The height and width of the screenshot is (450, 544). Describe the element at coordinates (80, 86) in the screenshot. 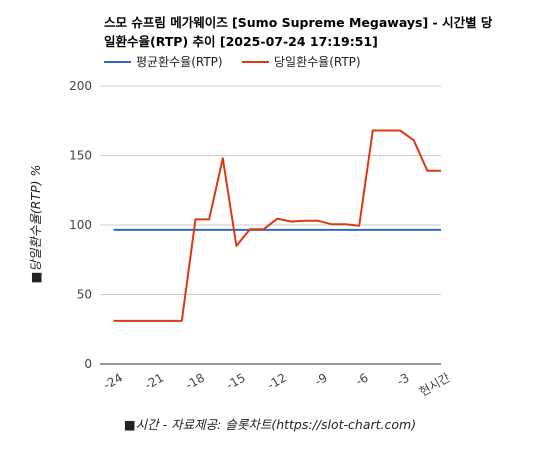

I see `y-tick-label: 200` at that location.